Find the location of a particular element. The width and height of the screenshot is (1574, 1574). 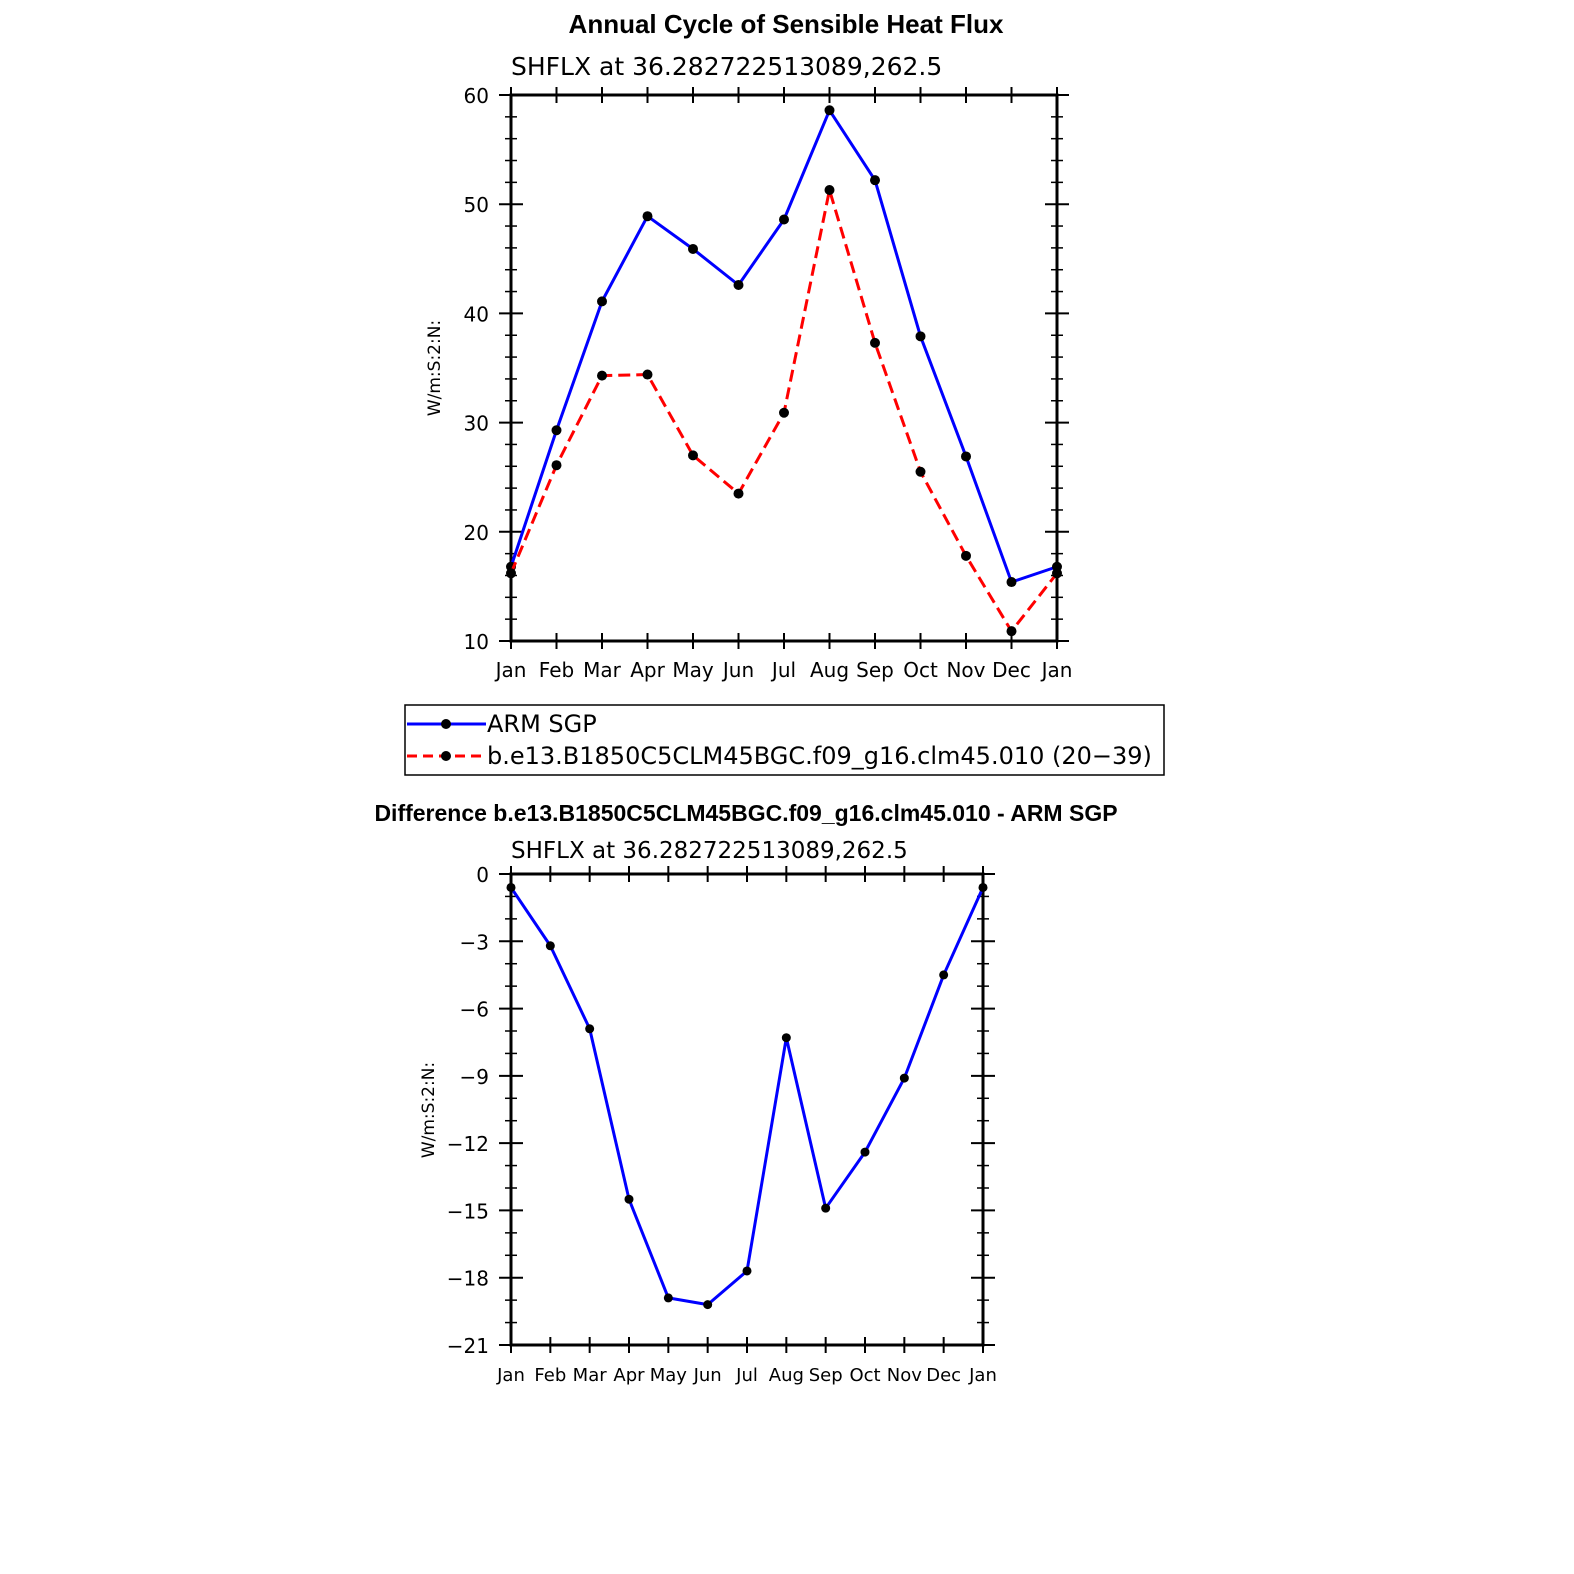

chart-title: Annual Cycle of Sensible Heat Flux is located at coordinates (786, 24).